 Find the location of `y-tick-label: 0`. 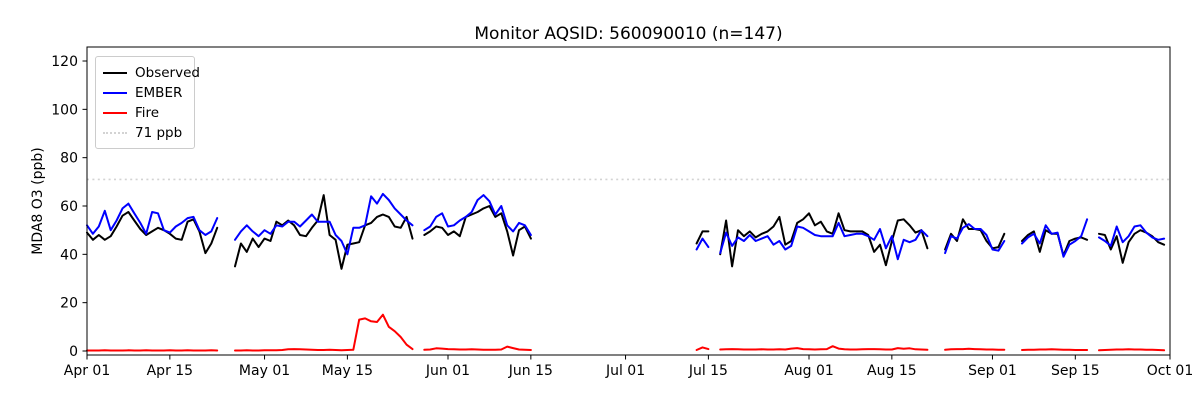

y-tick-label: 0 is located at coordinates (73, 352).